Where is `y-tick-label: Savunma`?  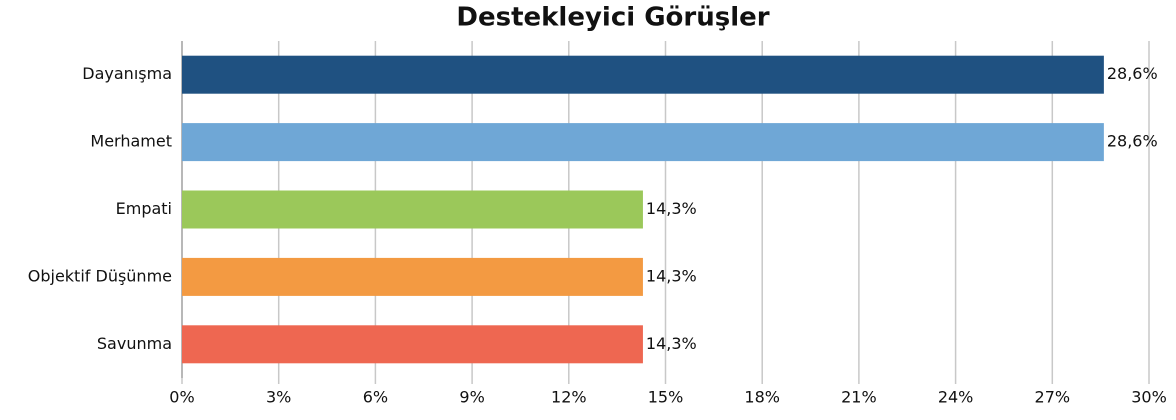 y-tick-label: Savunma is located at coordinates (134, 343).